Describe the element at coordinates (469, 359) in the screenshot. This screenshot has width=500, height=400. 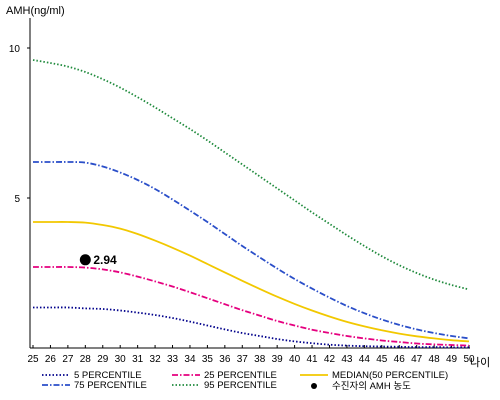
I see `x-tick-label: 50` at that location.